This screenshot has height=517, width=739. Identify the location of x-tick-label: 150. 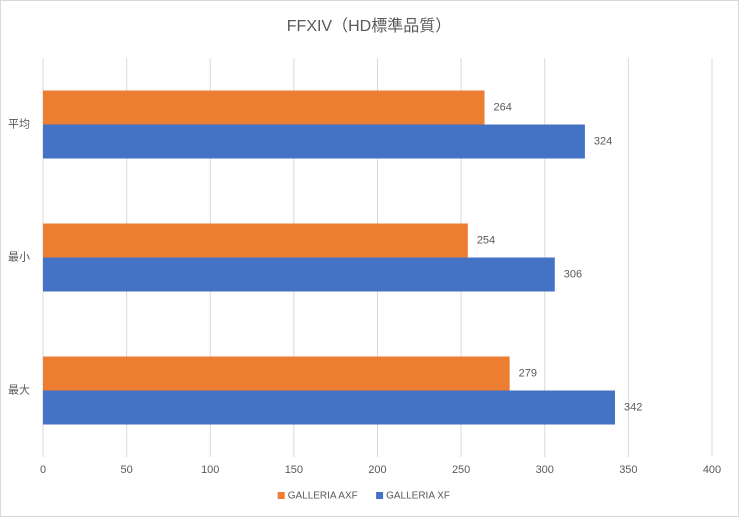
(294, 470).